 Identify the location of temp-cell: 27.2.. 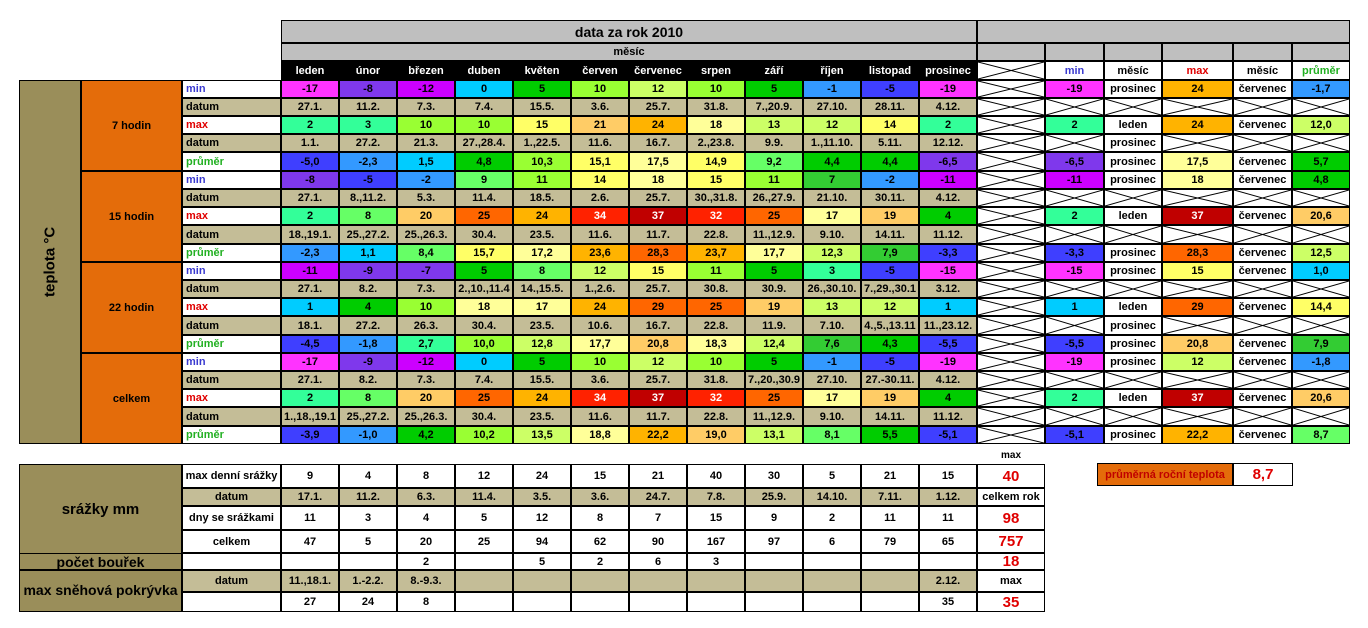
(368, 325).